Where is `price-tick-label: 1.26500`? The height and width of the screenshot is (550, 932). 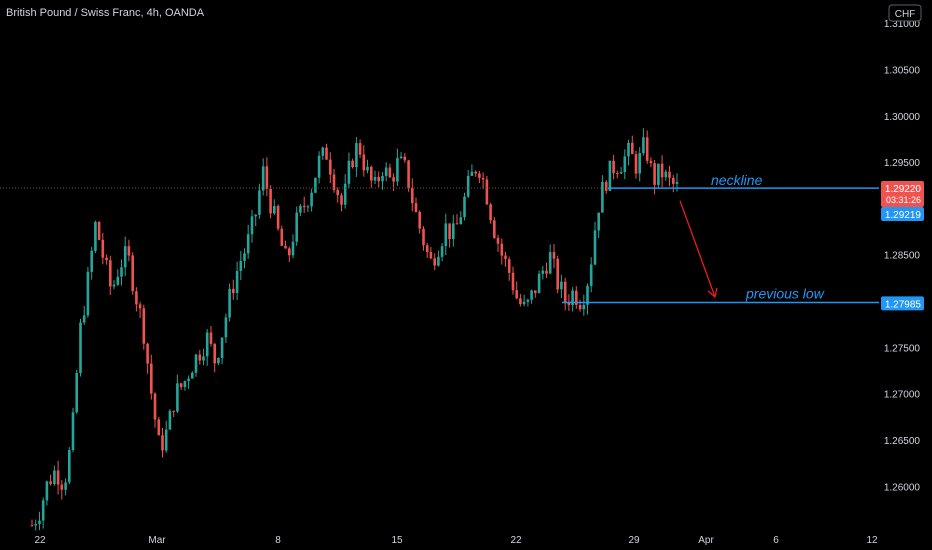 price-tick-label: 1.26500 is located at coordinates (902, 441).